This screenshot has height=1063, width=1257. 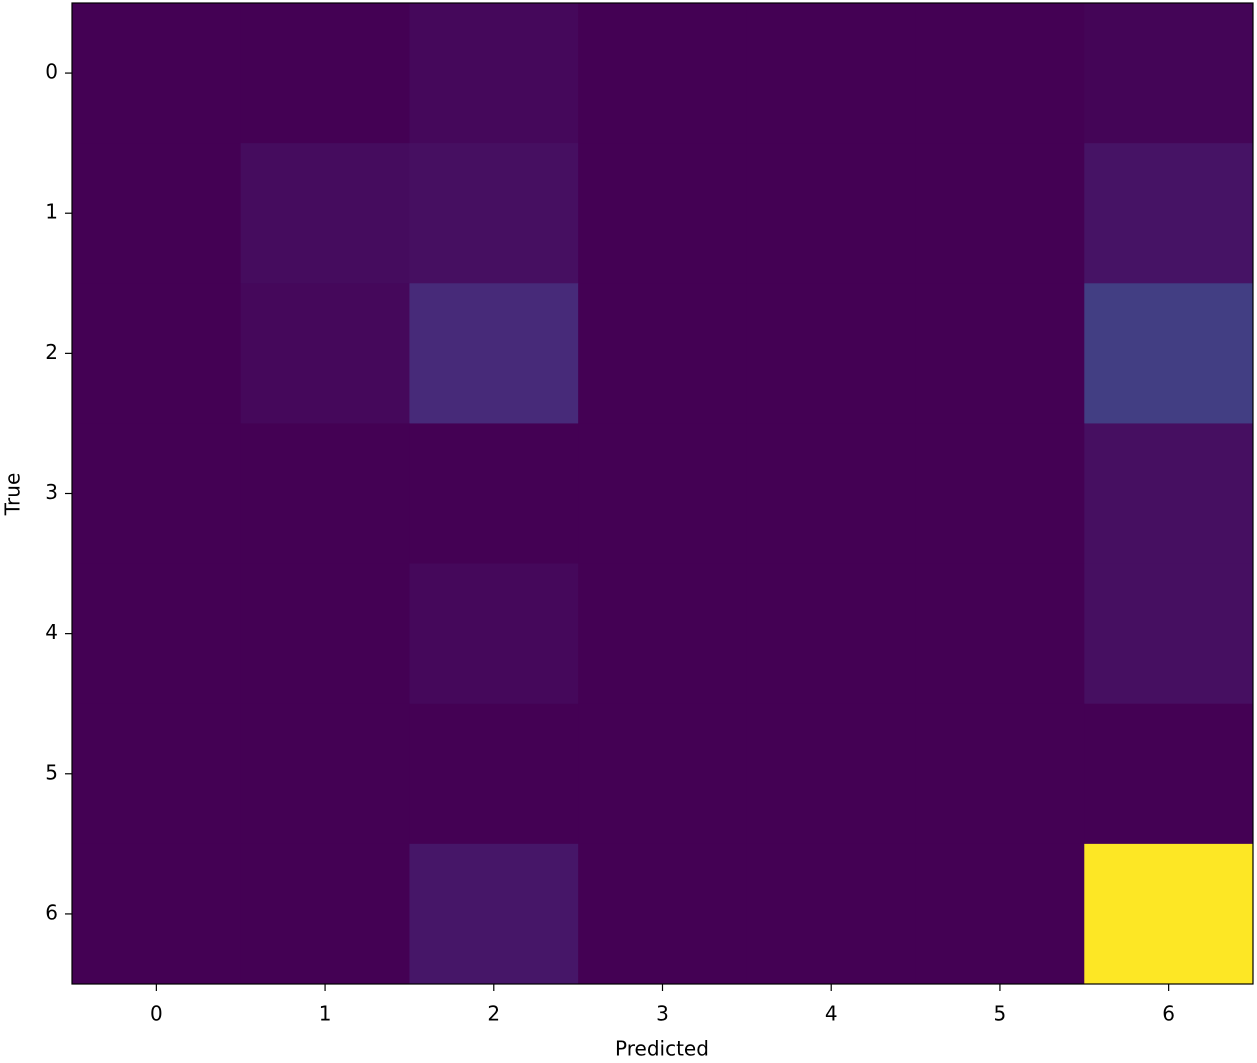 What do you see at coordinates (1168, 1014) in the screenshot?
I see `x-tick-label: 6` at bounding box center [1168, 1014].